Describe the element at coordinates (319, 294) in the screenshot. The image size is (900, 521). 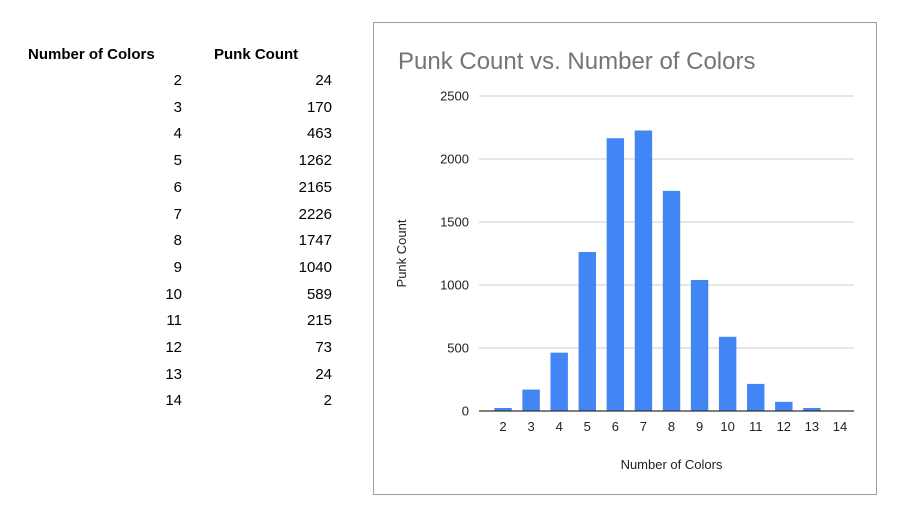
I see `cell-punk-count: 589` at that location.